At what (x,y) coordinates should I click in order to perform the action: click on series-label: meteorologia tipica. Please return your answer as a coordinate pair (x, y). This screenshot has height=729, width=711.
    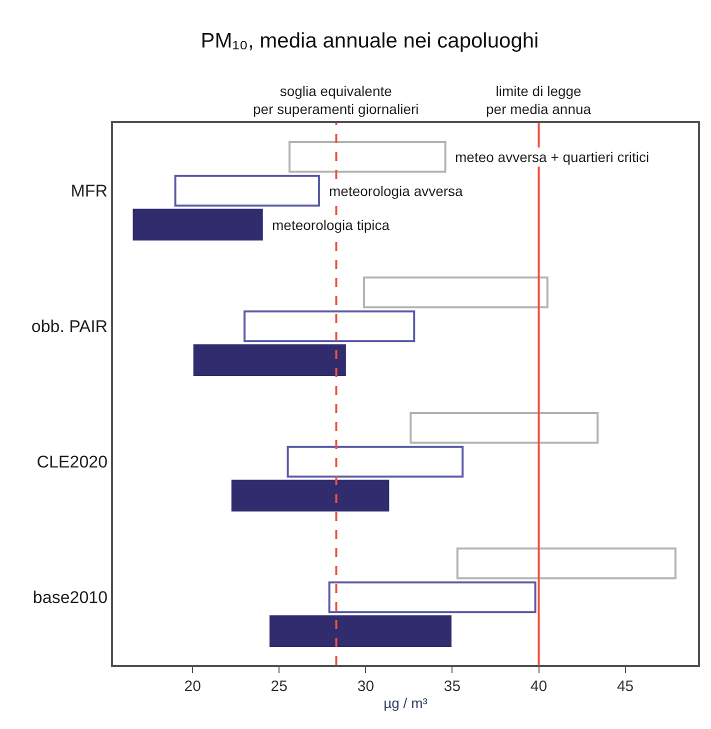
    Looking at the image, I should click on (331, 225).